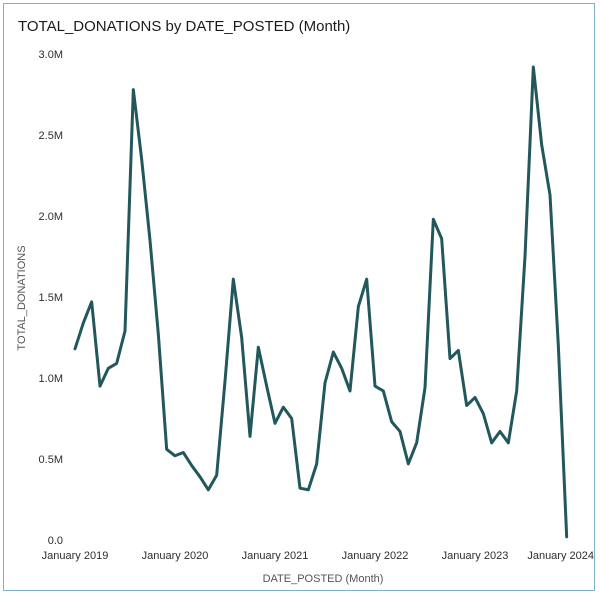 The image size is (600, 596). Describe the element at coordinates (75, 556) in the screenshot. I see `x-tick-label: January 2019` at that location.